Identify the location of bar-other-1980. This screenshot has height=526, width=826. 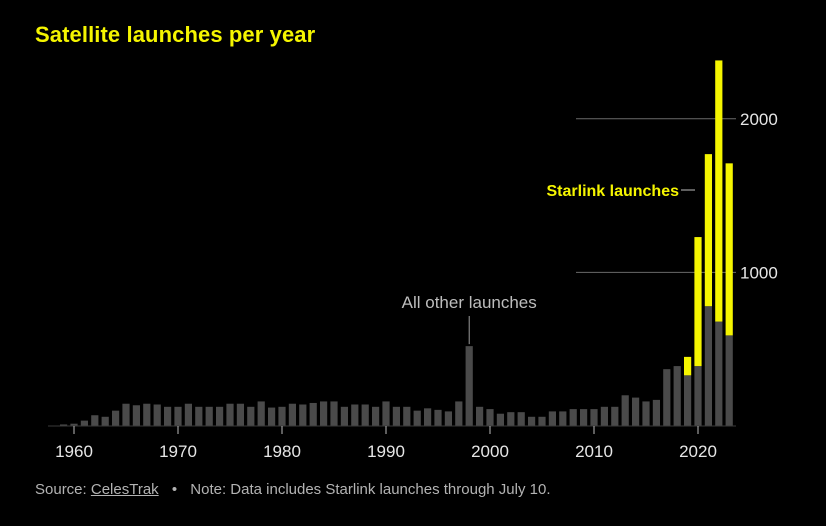
(282, 416).